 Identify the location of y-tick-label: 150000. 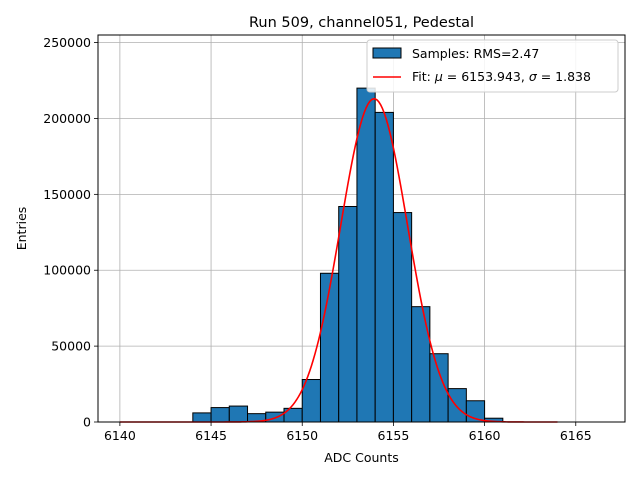
(67, 194).